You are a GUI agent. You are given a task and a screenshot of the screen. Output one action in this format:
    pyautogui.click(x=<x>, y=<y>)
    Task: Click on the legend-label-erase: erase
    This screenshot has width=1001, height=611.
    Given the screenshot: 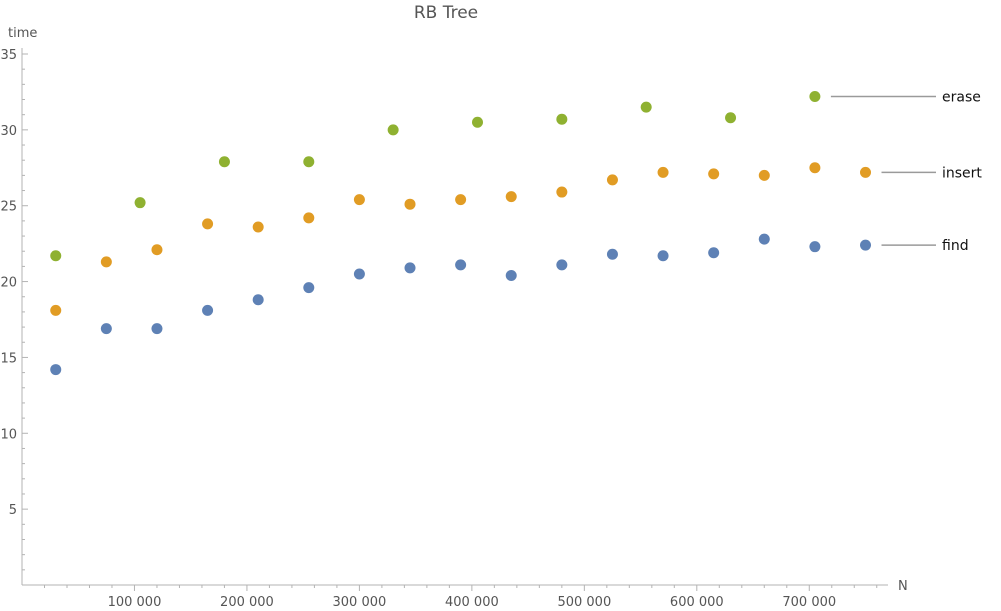 What is the action you would take?
    pyautogui.click(x=961, y=97)
    